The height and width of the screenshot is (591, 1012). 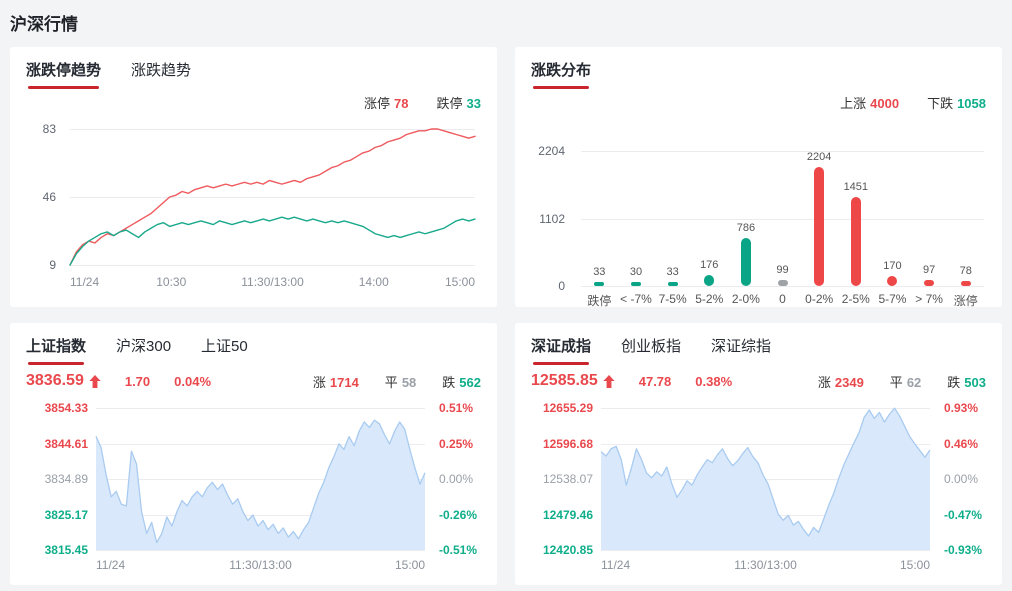 I want to click on bar-value-label: 786, so click(x=746, y=228).